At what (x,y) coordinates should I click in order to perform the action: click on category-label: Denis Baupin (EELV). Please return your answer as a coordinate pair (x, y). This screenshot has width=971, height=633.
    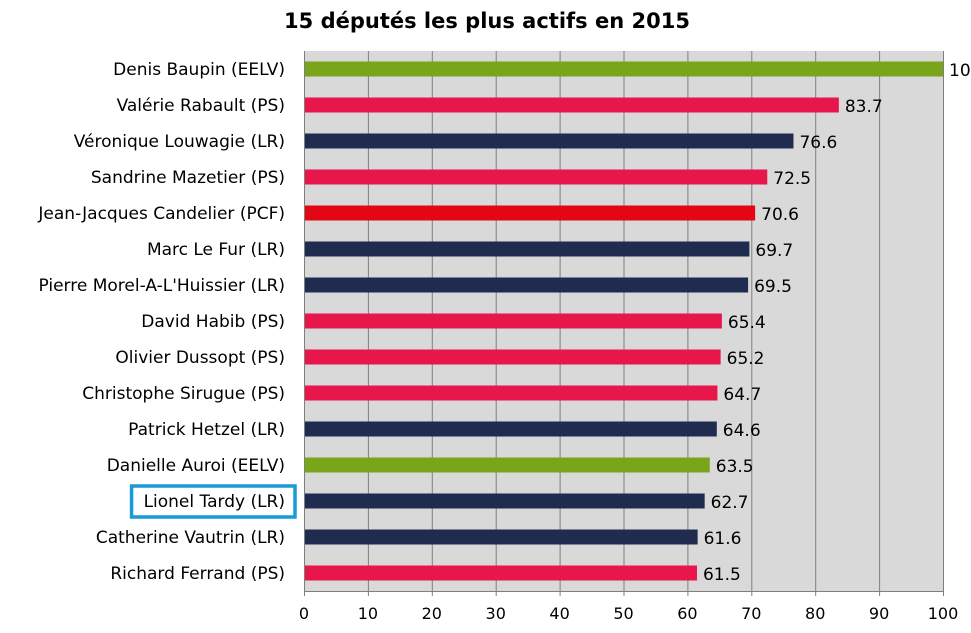
    Looking at the image, I should click on (199, 70).